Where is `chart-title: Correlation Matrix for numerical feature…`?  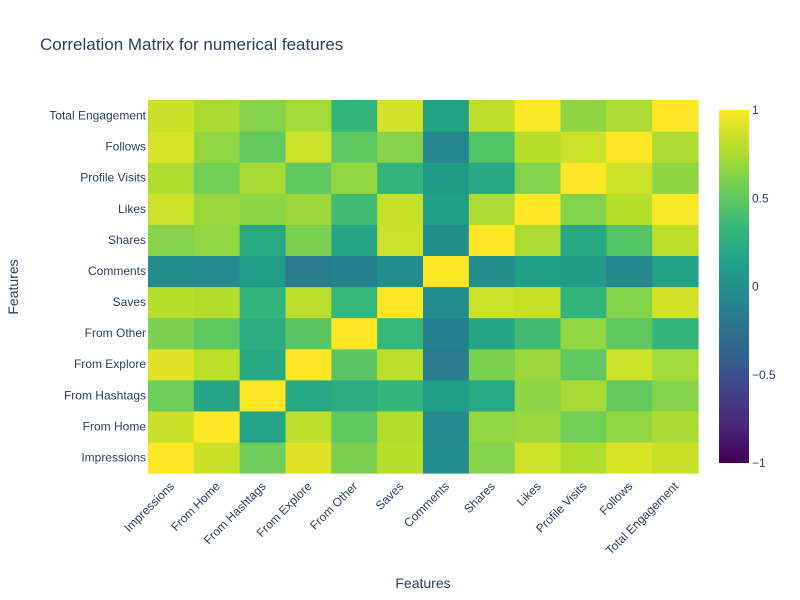
chart-title: Correlation Matrix for numerical feature… is located at coordinates (191, 44).